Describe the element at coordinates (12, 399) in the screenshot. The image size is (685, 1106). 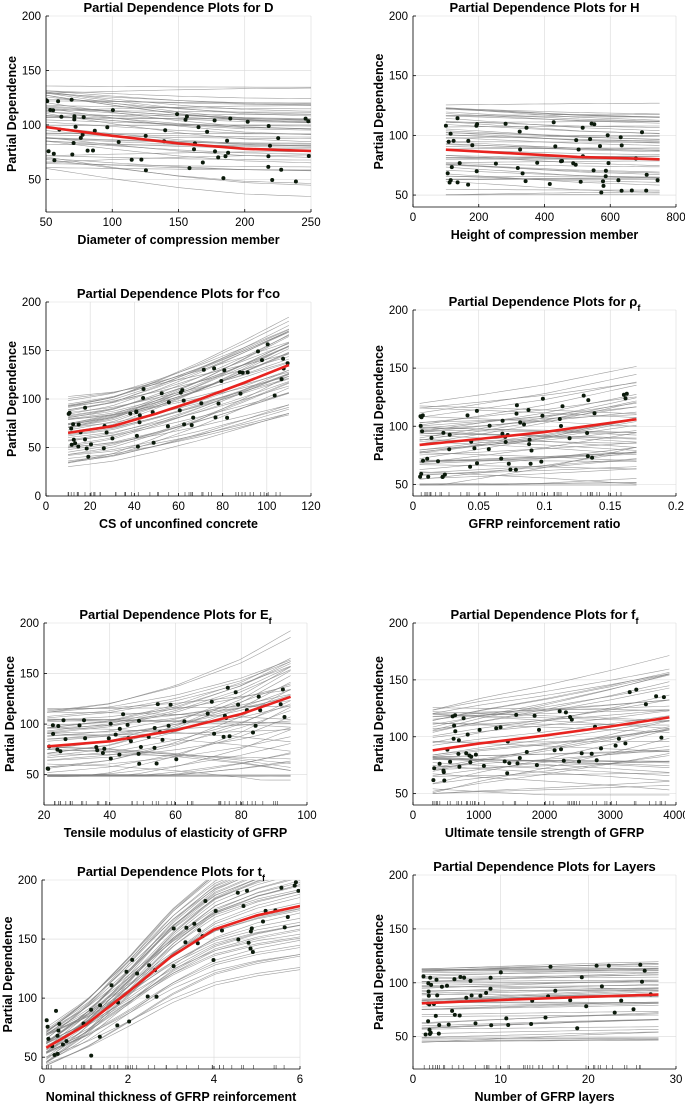
I see `y-axis-label: Partial Dependence` at that location.